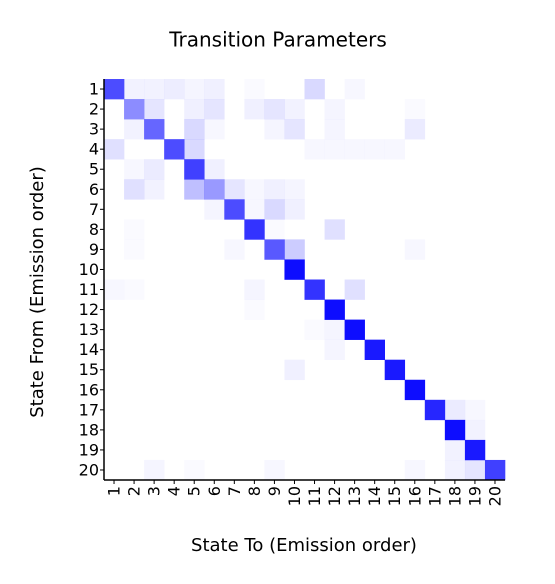  What do you see at coordinates (94, 89) in the screenshot?
I see `y-tick-label: 1` at bounding box center [94, 89].